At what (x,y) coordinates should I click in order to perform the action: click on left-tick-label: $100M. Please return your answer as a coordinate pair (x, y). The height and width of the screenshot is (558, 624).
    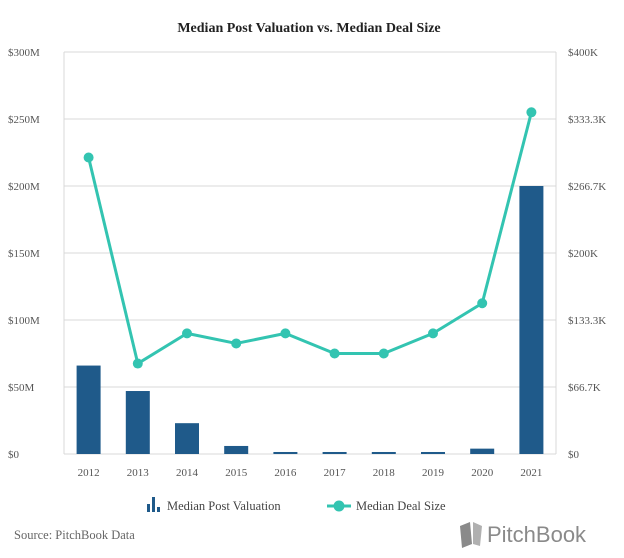
    Looking at the image, I should click on (24, 321).